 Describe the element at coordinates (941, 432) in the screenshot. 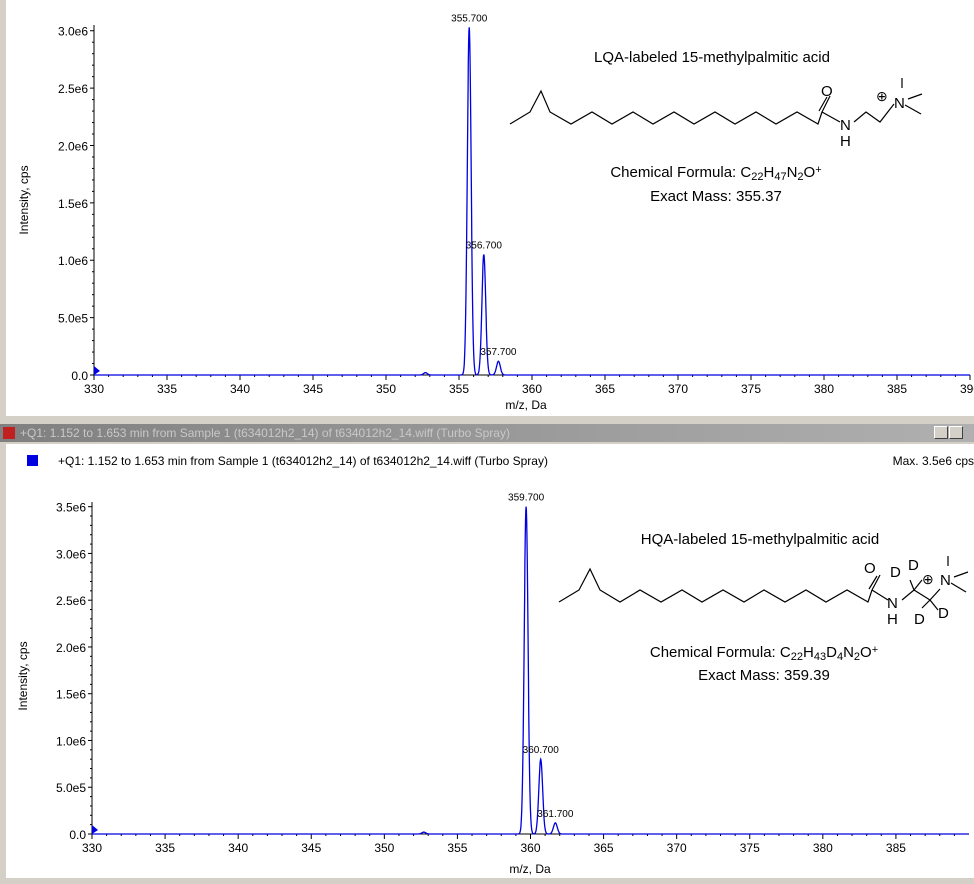

I see `minimize-button` at that location.